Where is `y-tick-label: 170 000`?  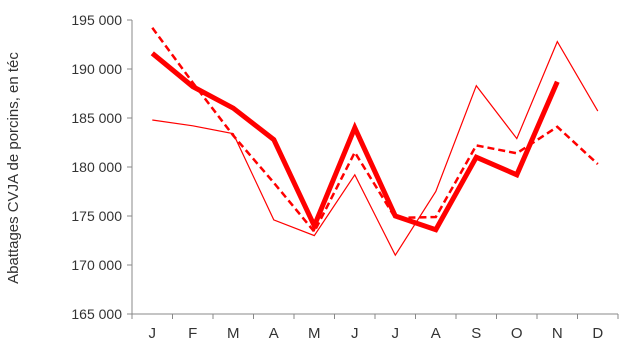
y-tick-label: 170 000 is located at coordinates (96, 265).